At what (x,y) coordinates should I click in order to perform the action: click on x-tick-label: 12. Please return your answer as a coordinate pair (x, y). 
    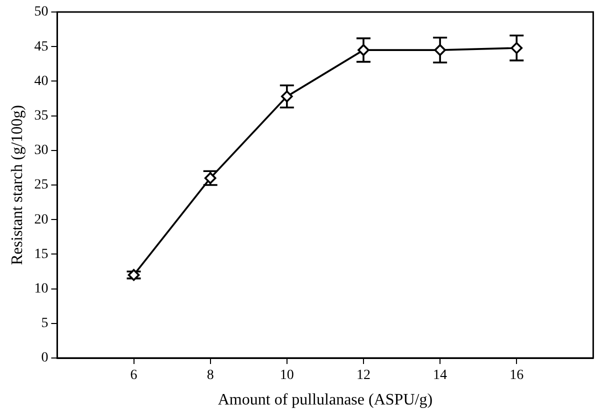
    Looking at the image, I should click on (363, 376).